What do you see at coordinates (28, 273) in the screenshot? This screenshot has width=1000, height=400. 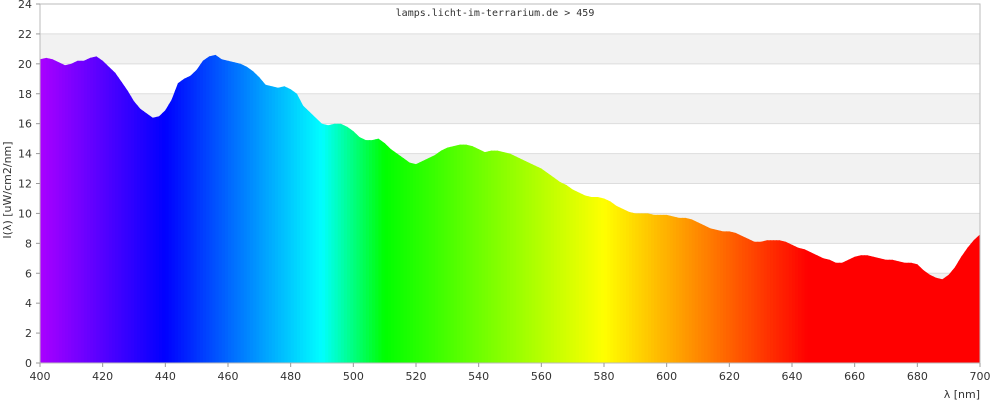 I see `y-tick-label: 6` at bounding box center [28, 273].